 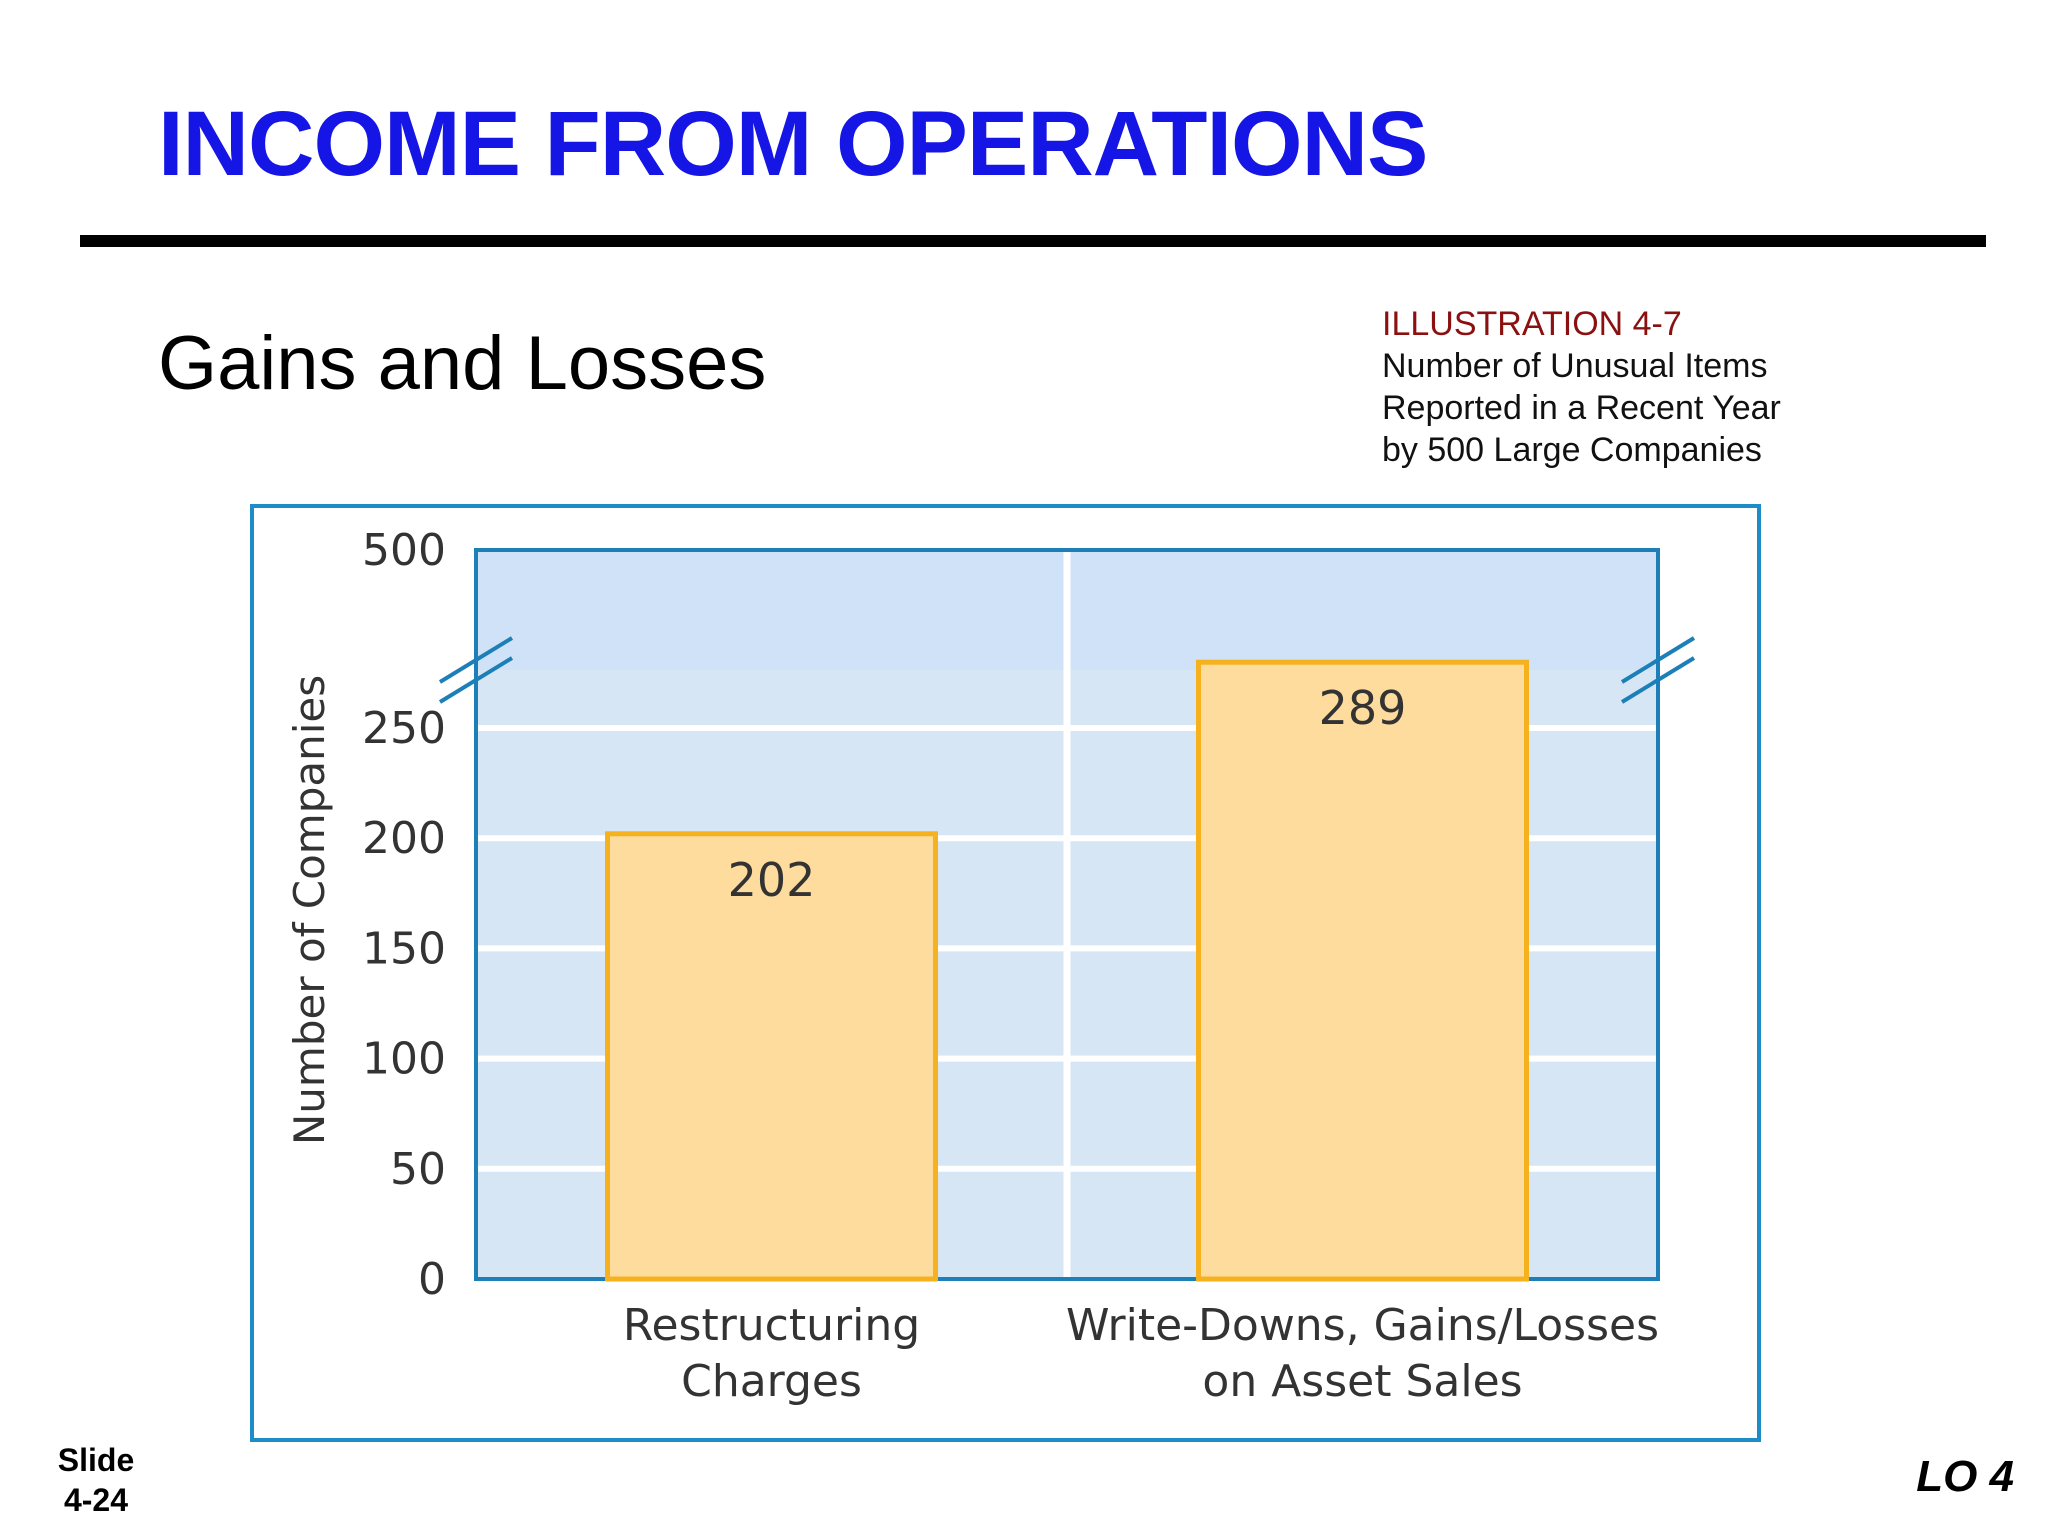 I want to click on x-category-label-line: Charges, so click(x=771, y=1381).